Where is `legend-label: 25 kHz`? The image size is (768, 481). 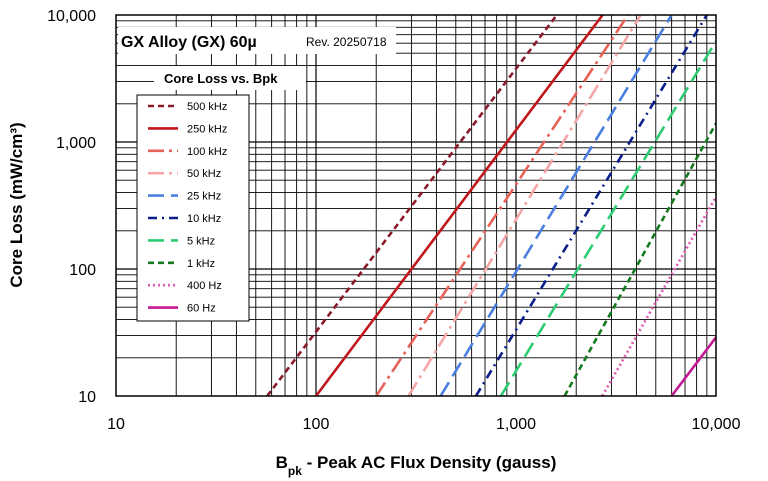
legend-label: 25 kHz is located at coordinates (204, 197).